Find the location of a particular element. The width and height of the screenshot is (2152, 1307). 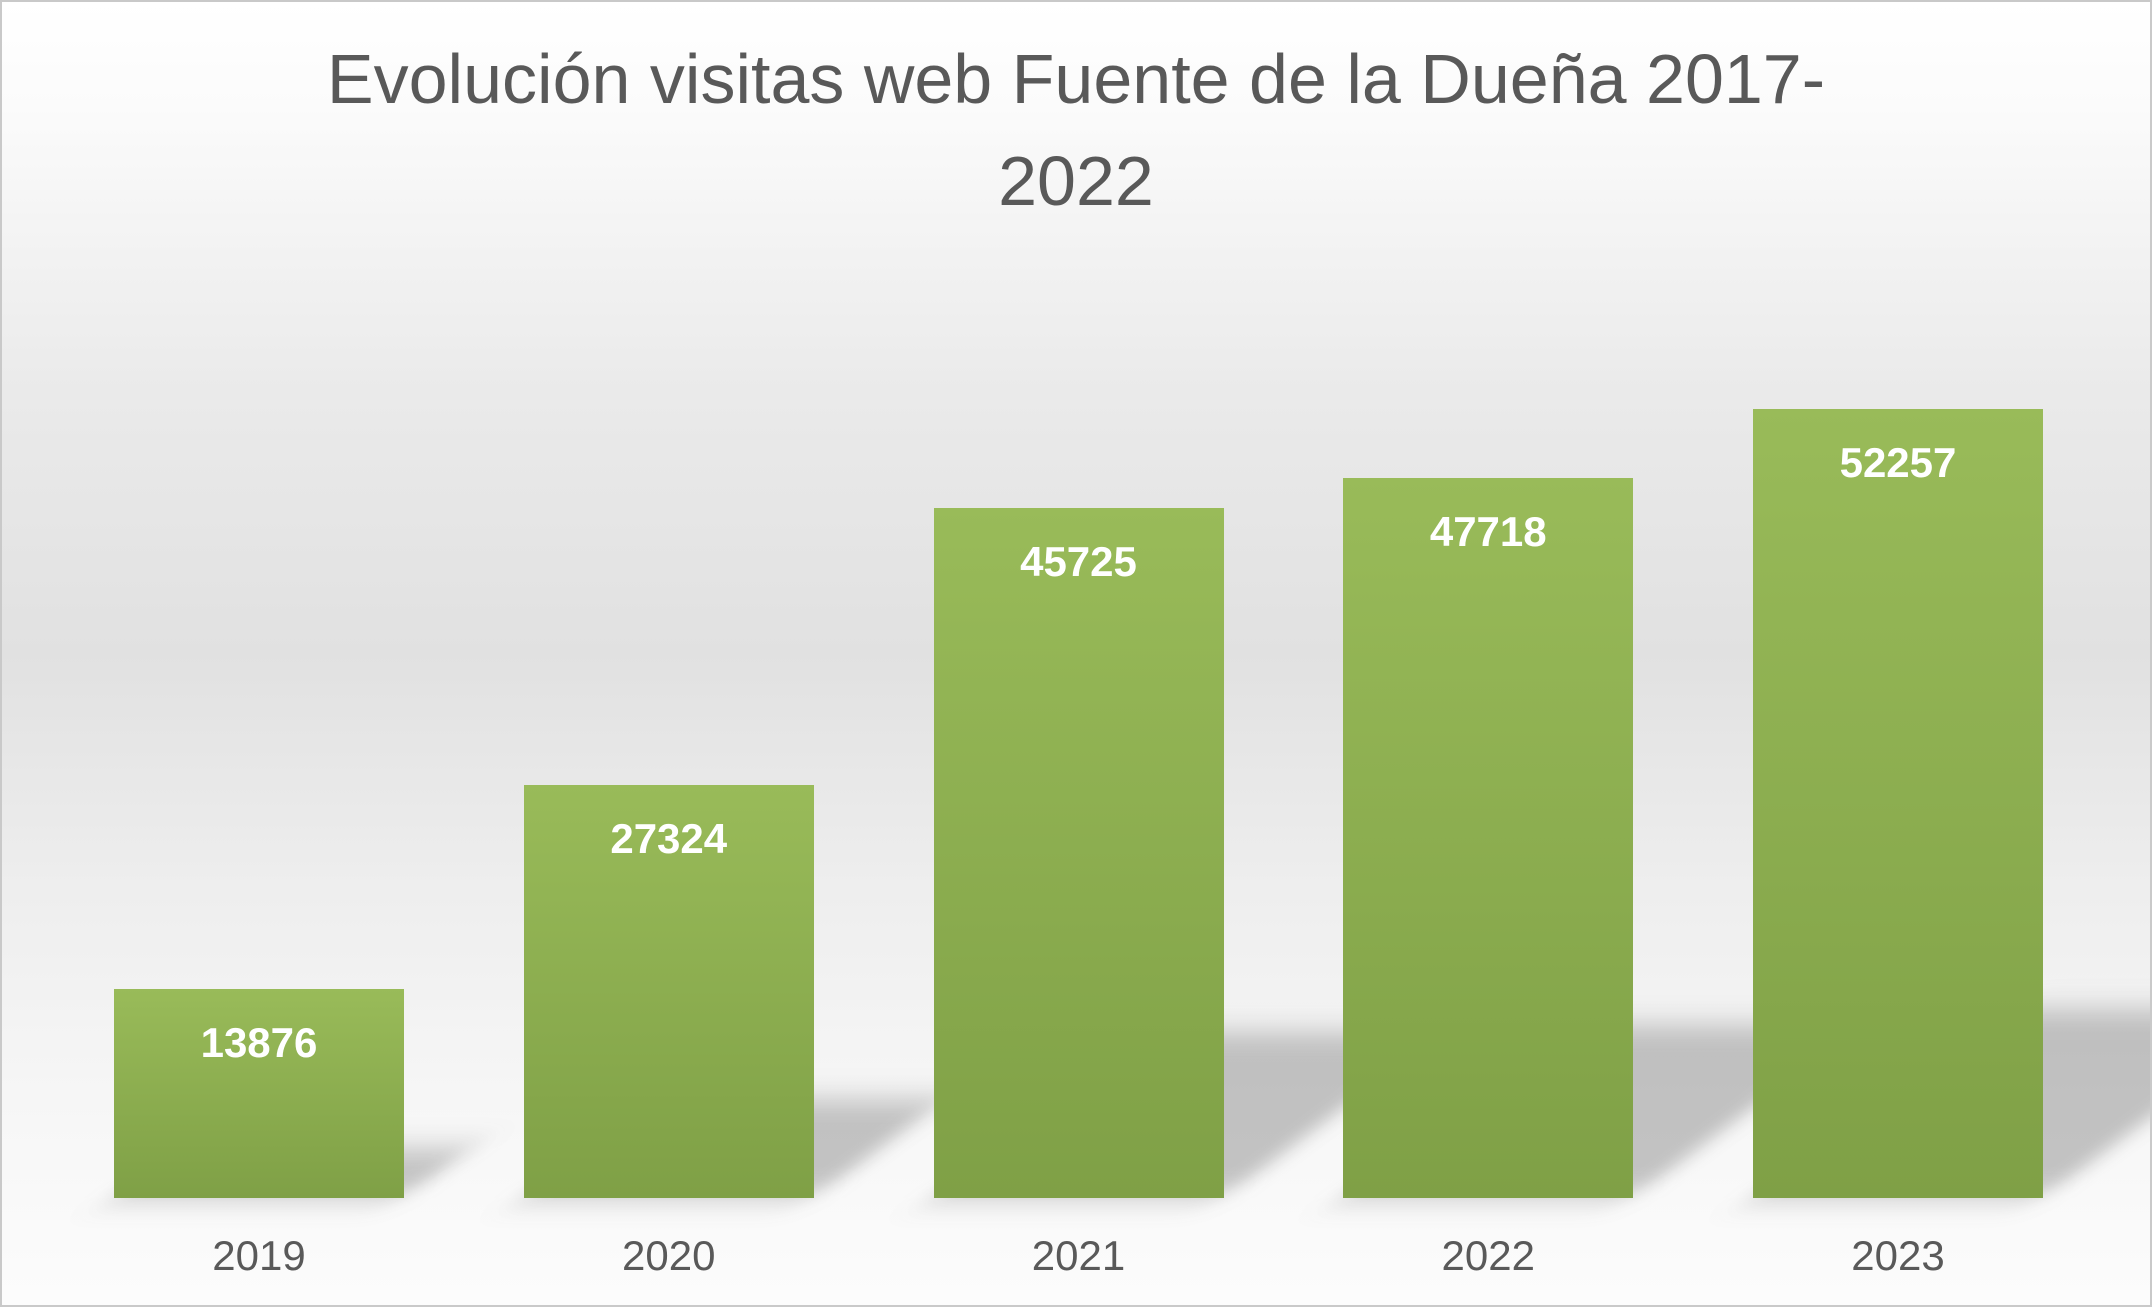

bar-value-label-2022: 47718 is located at coordinates (1488, 531).